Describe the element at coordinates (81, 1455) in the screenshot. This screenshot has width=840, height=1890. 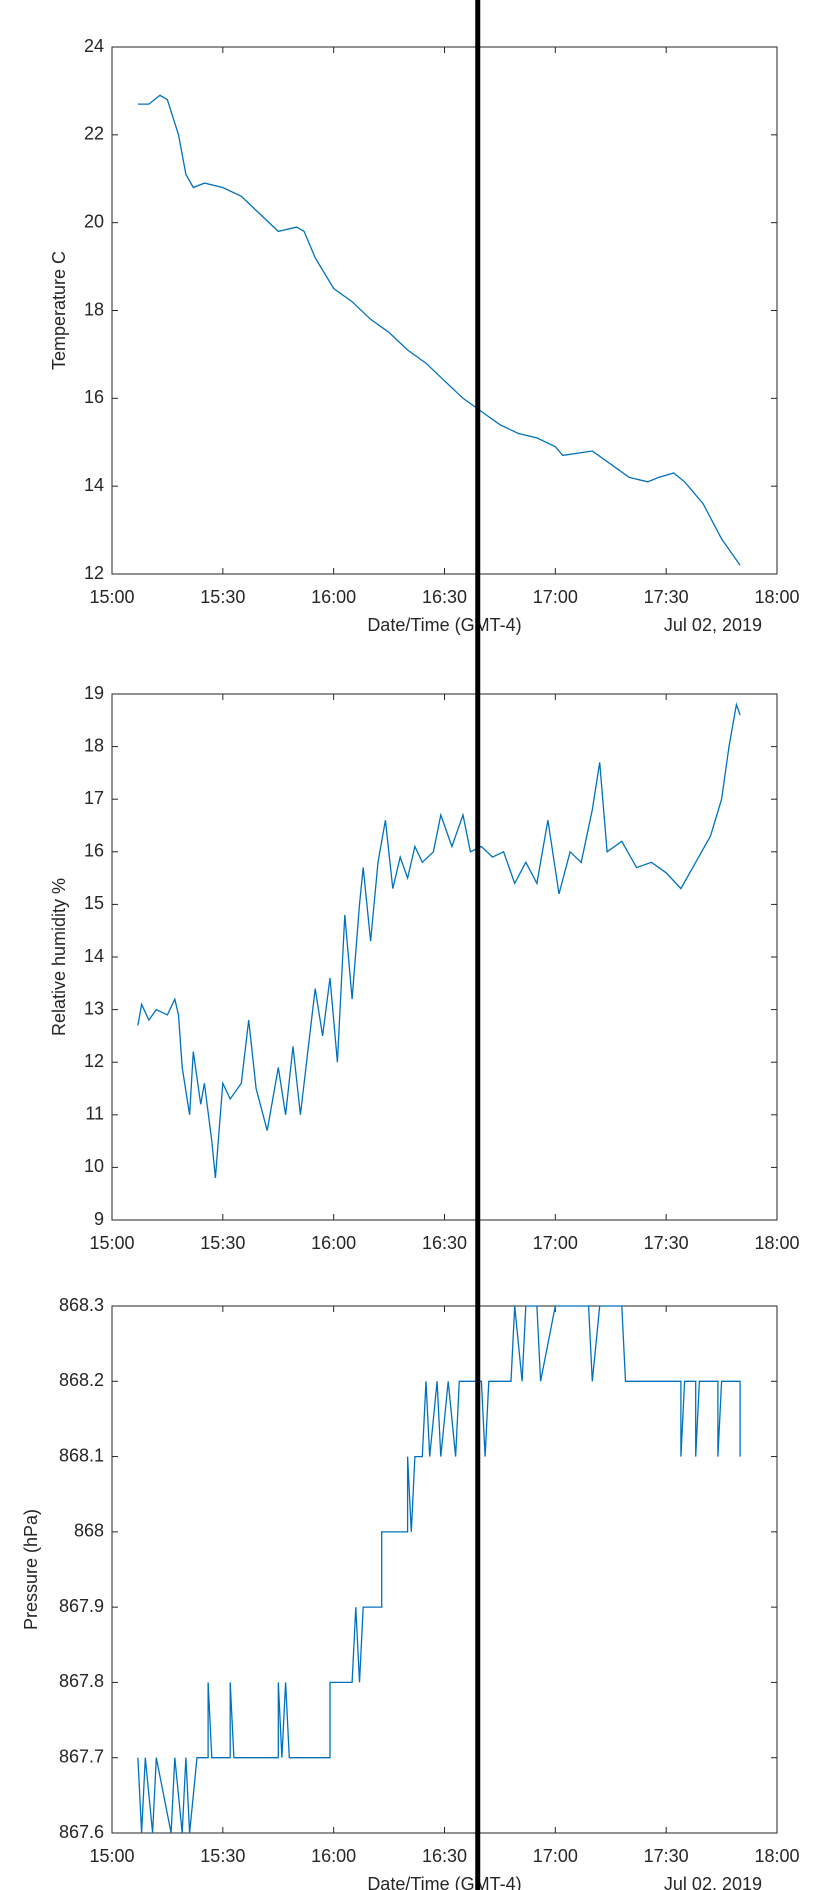
I see `y-tick-label: 868.1` at that location.